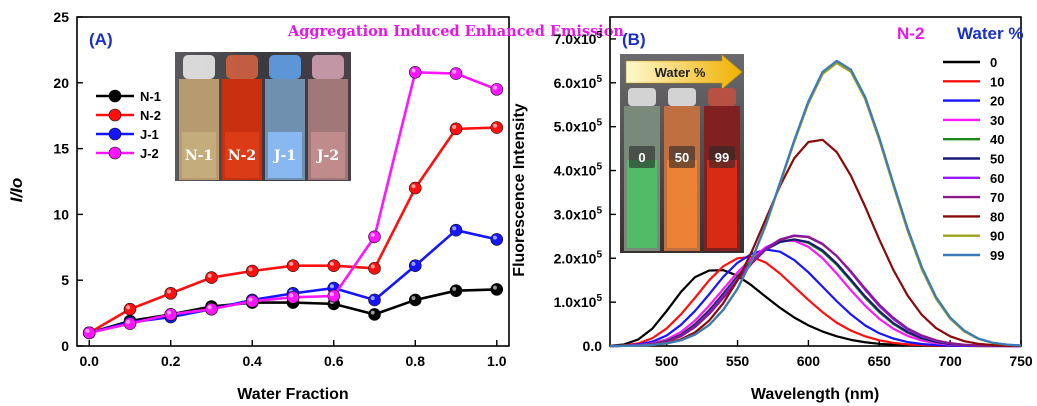 This screenshot has width=1037, height=406. What do you see at coordinates (973, 216) in the screenshot?
I see `legend-item-b: 80` at bounding box center [973, 216].